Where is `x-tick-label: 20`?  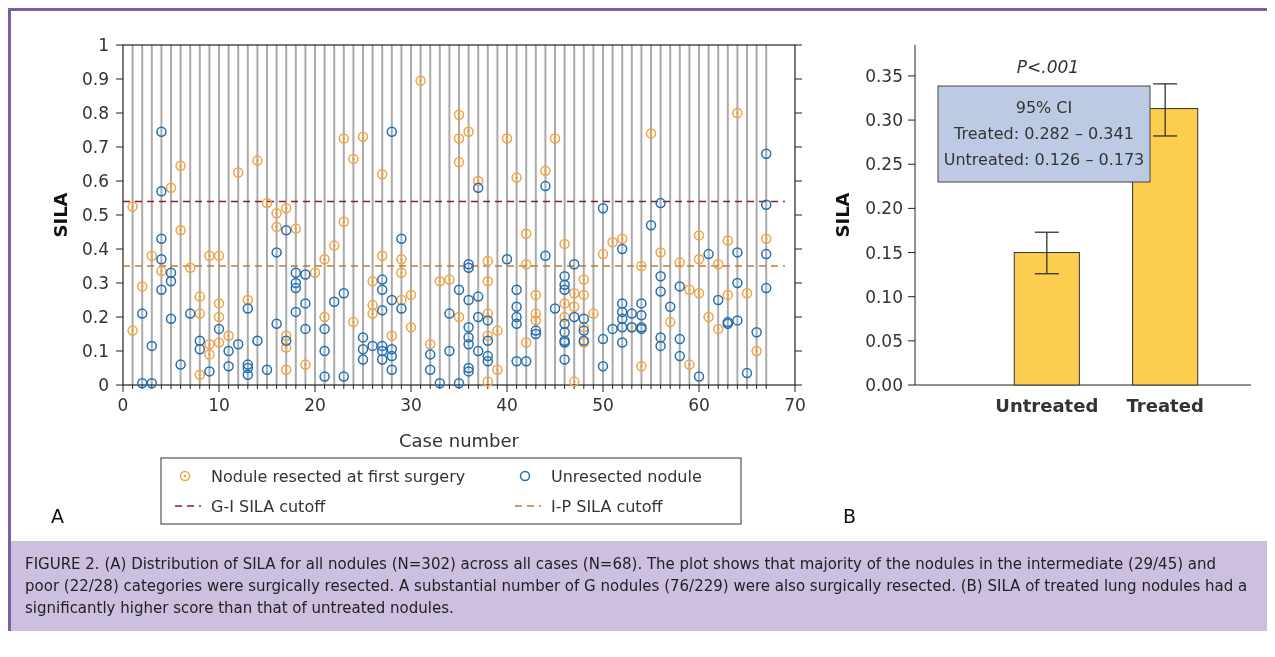 x-tick-label: 20 is located at coordinates (315, 405).